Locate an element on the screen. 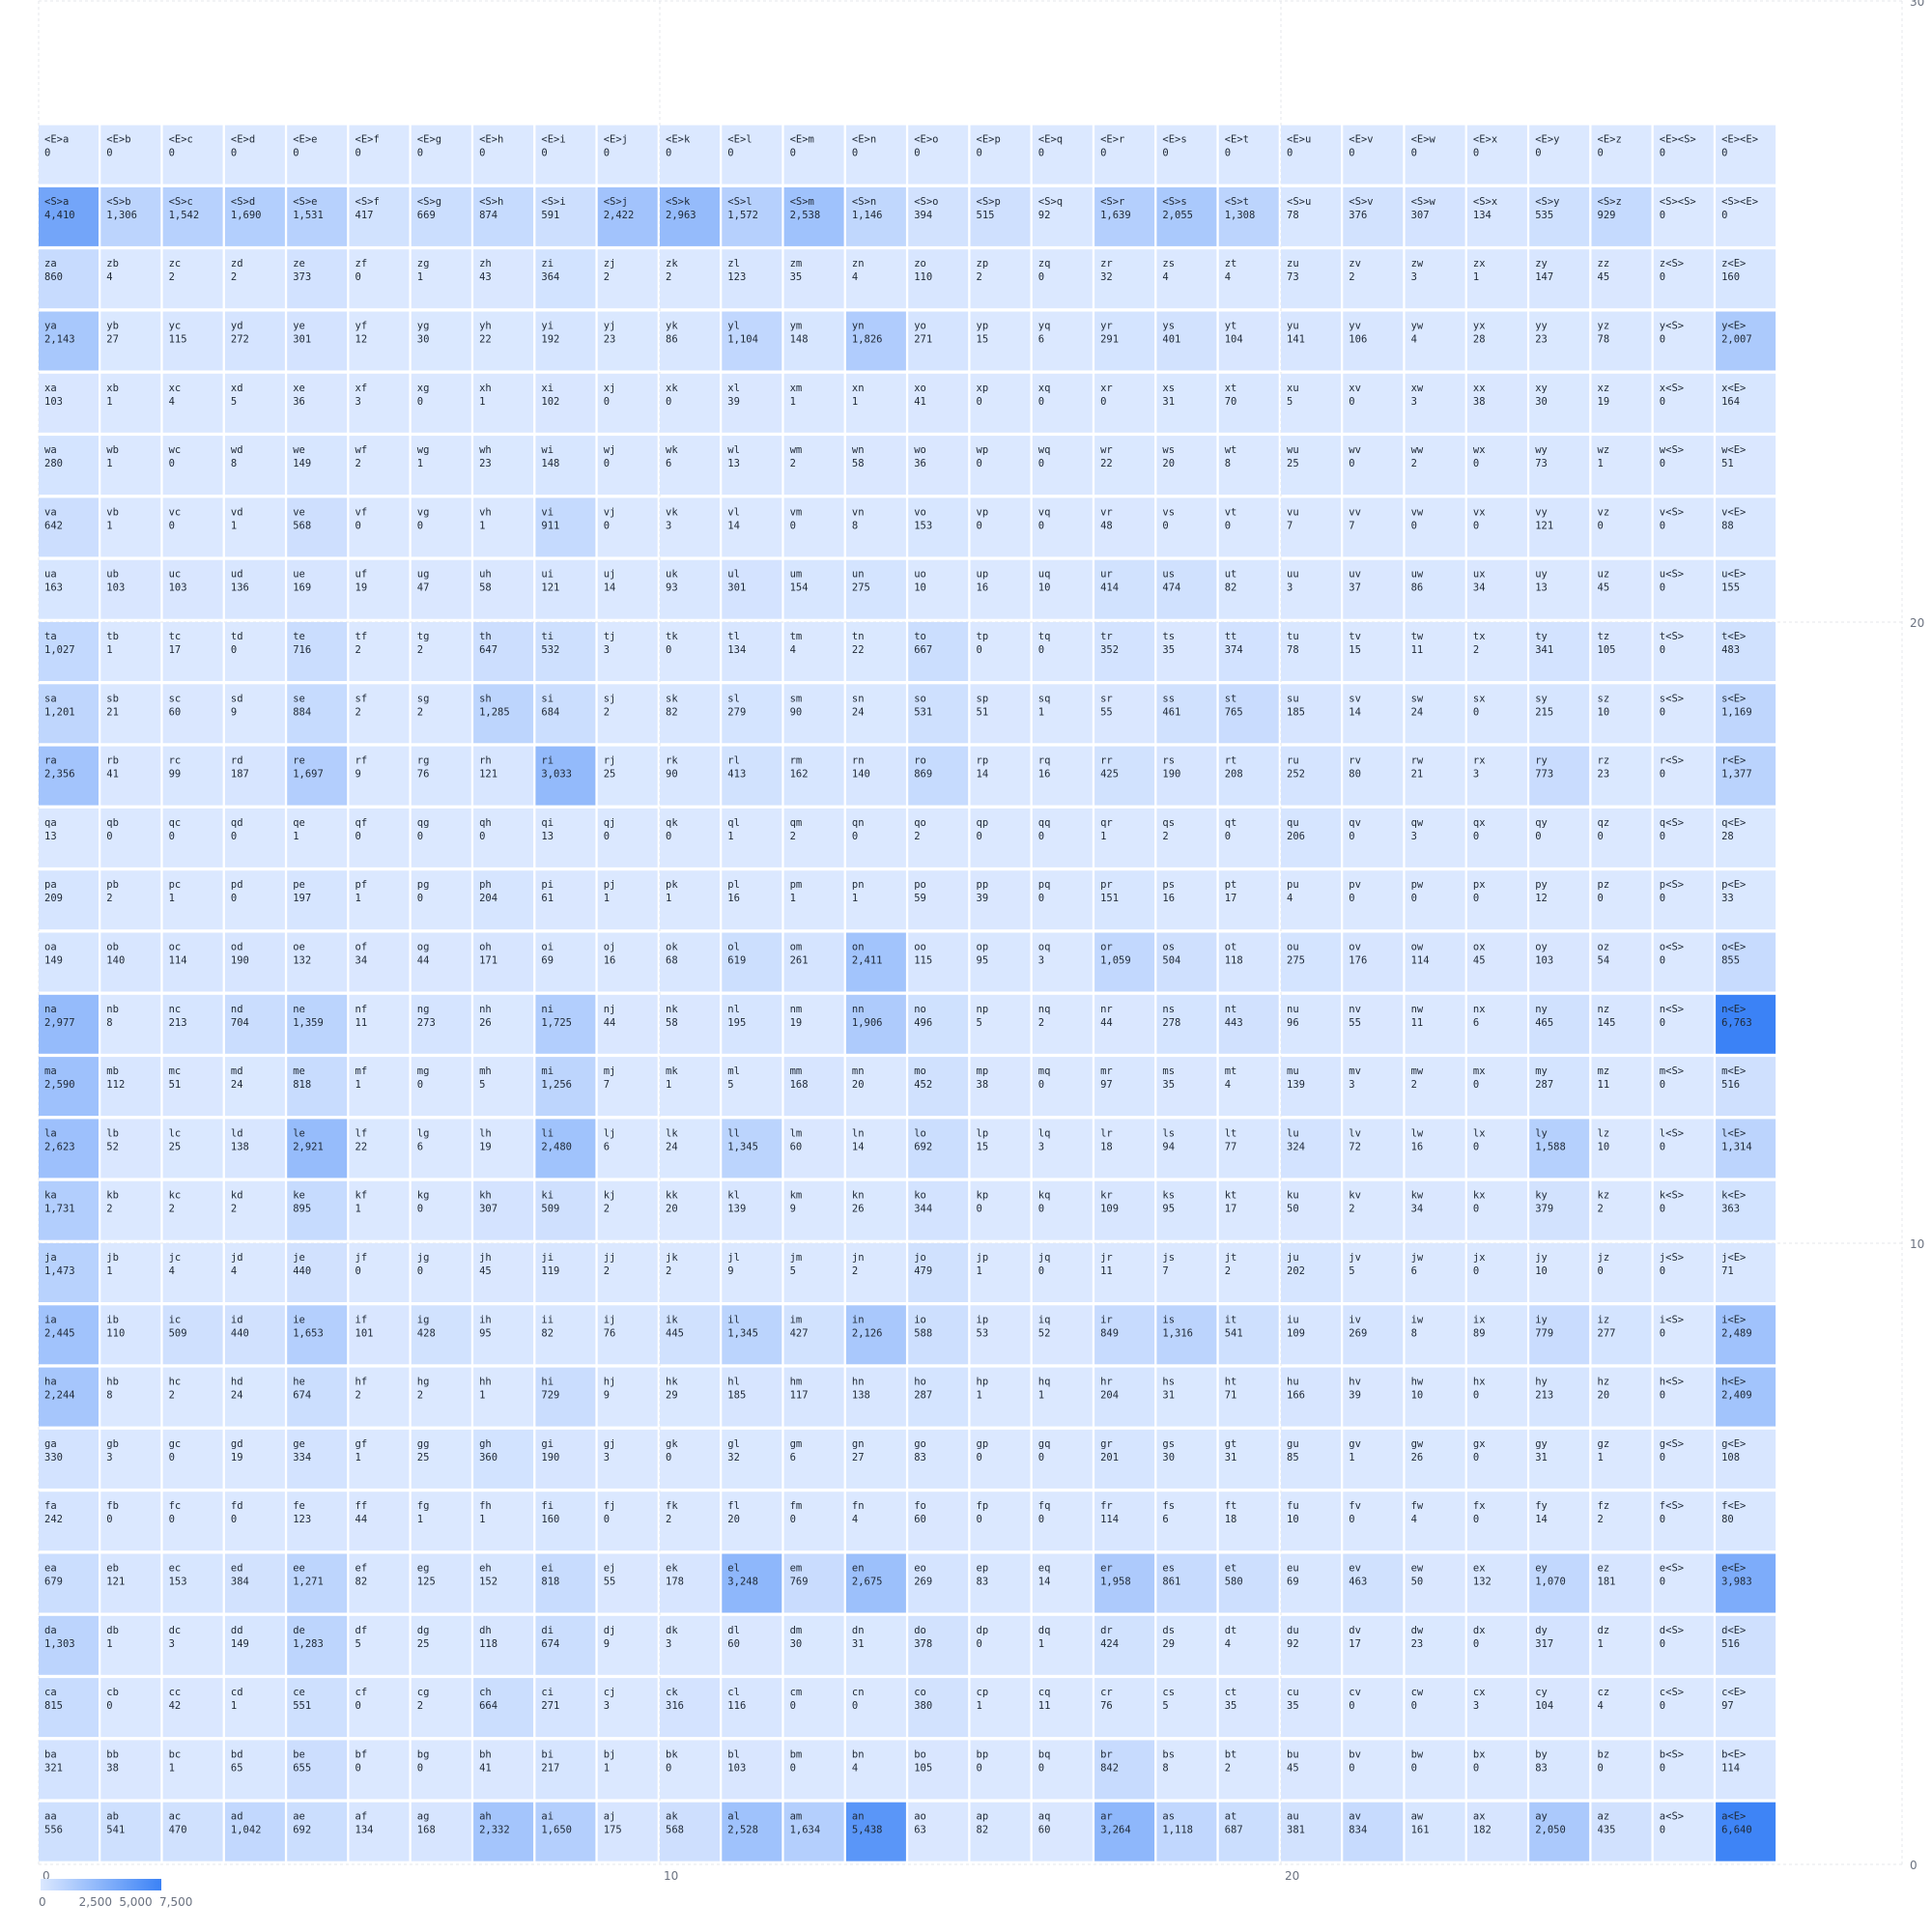 The width and height of the screenshot is (1932, 1932). cell-label: bw is located at coordinates (1417, 1754).